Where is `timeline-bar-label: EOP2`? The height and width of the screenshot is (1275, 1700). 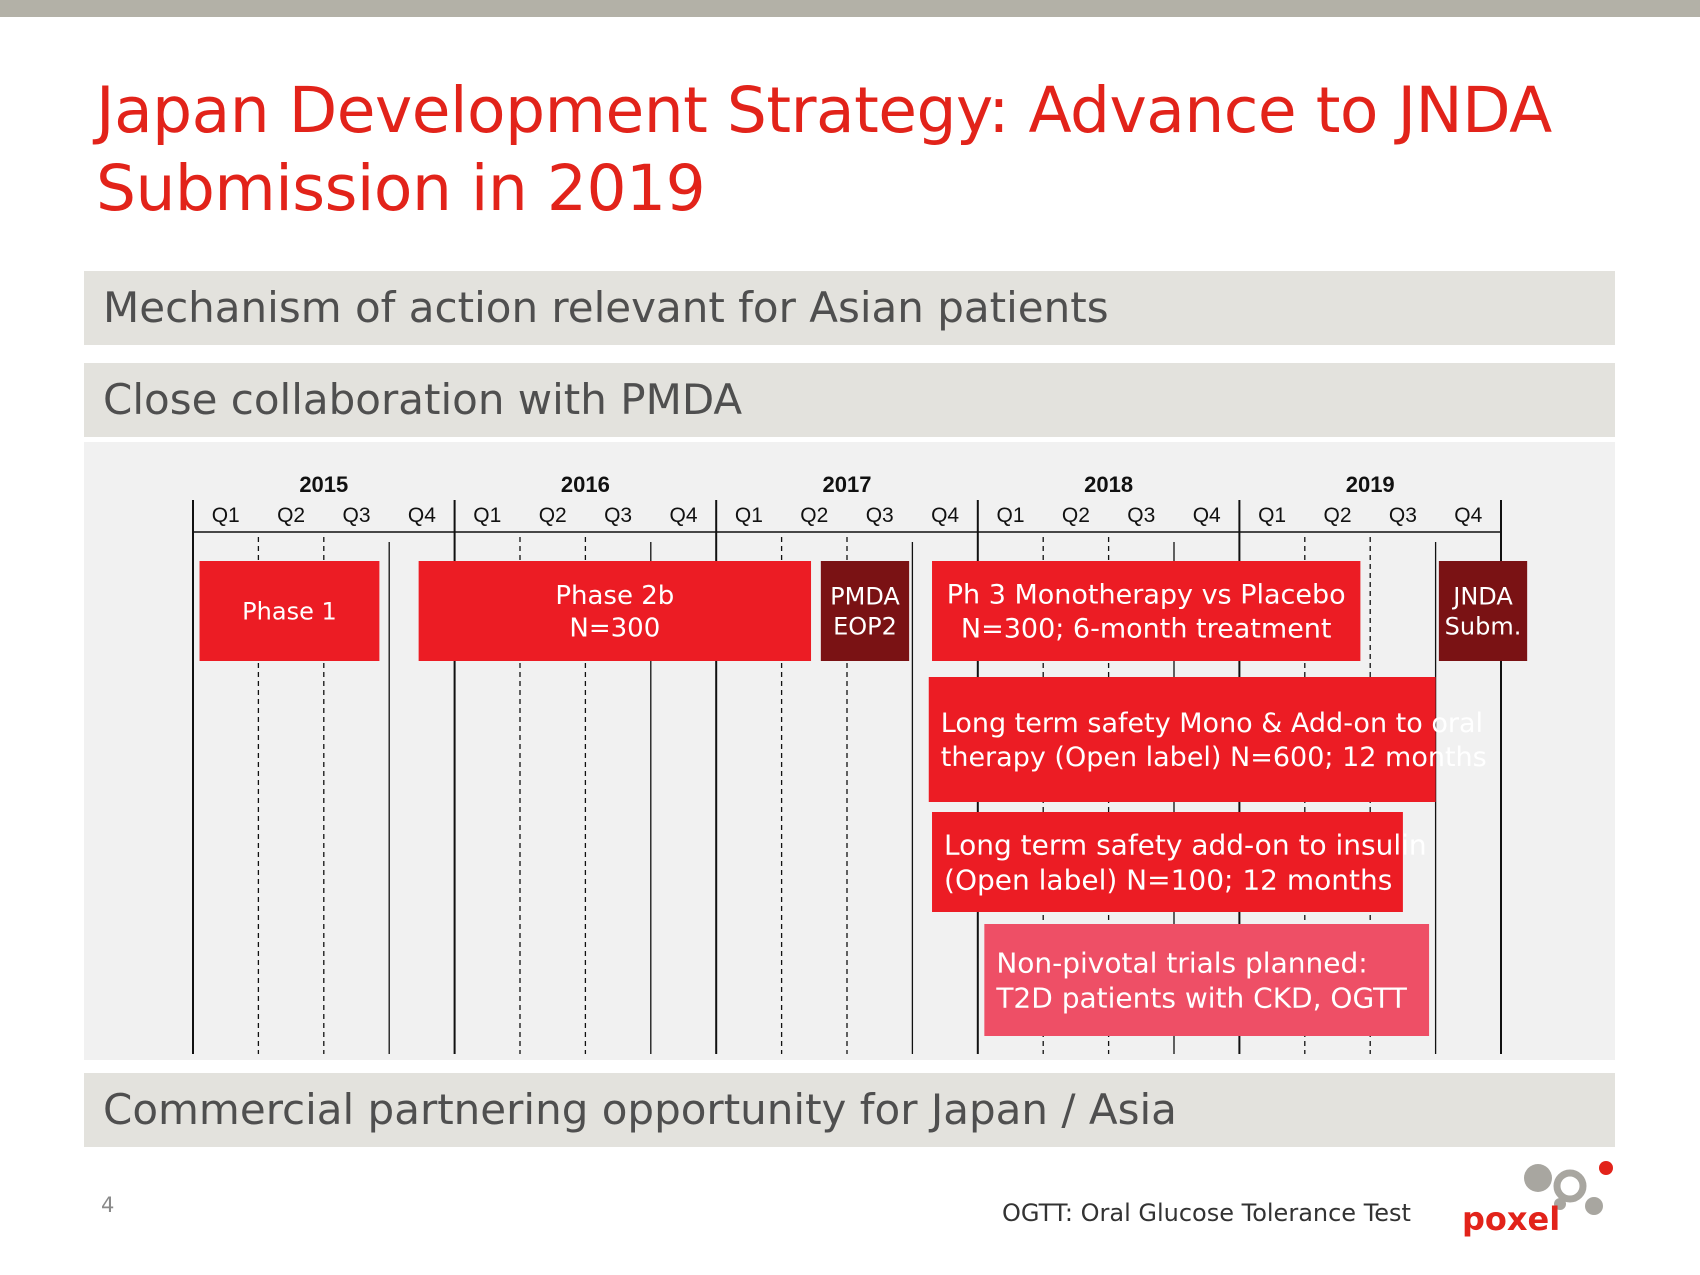
timeline-bar-label: EOP2 is located at coordinates (865, 626).